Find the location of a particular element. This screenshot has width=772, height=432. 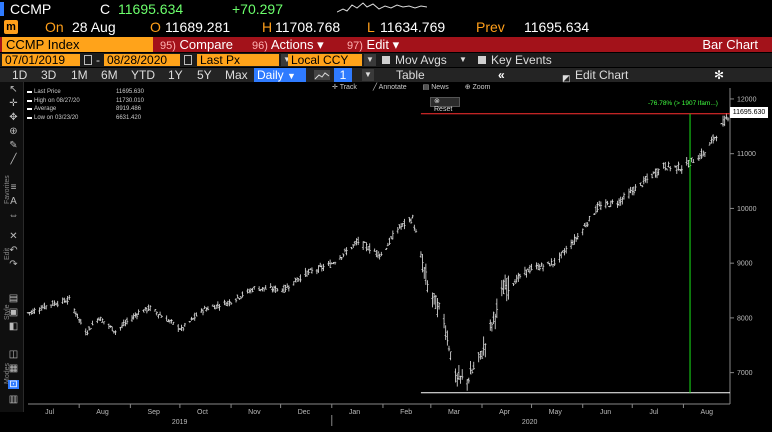

frequency-select: Daily ▼ is located at coordinates (280, 75).